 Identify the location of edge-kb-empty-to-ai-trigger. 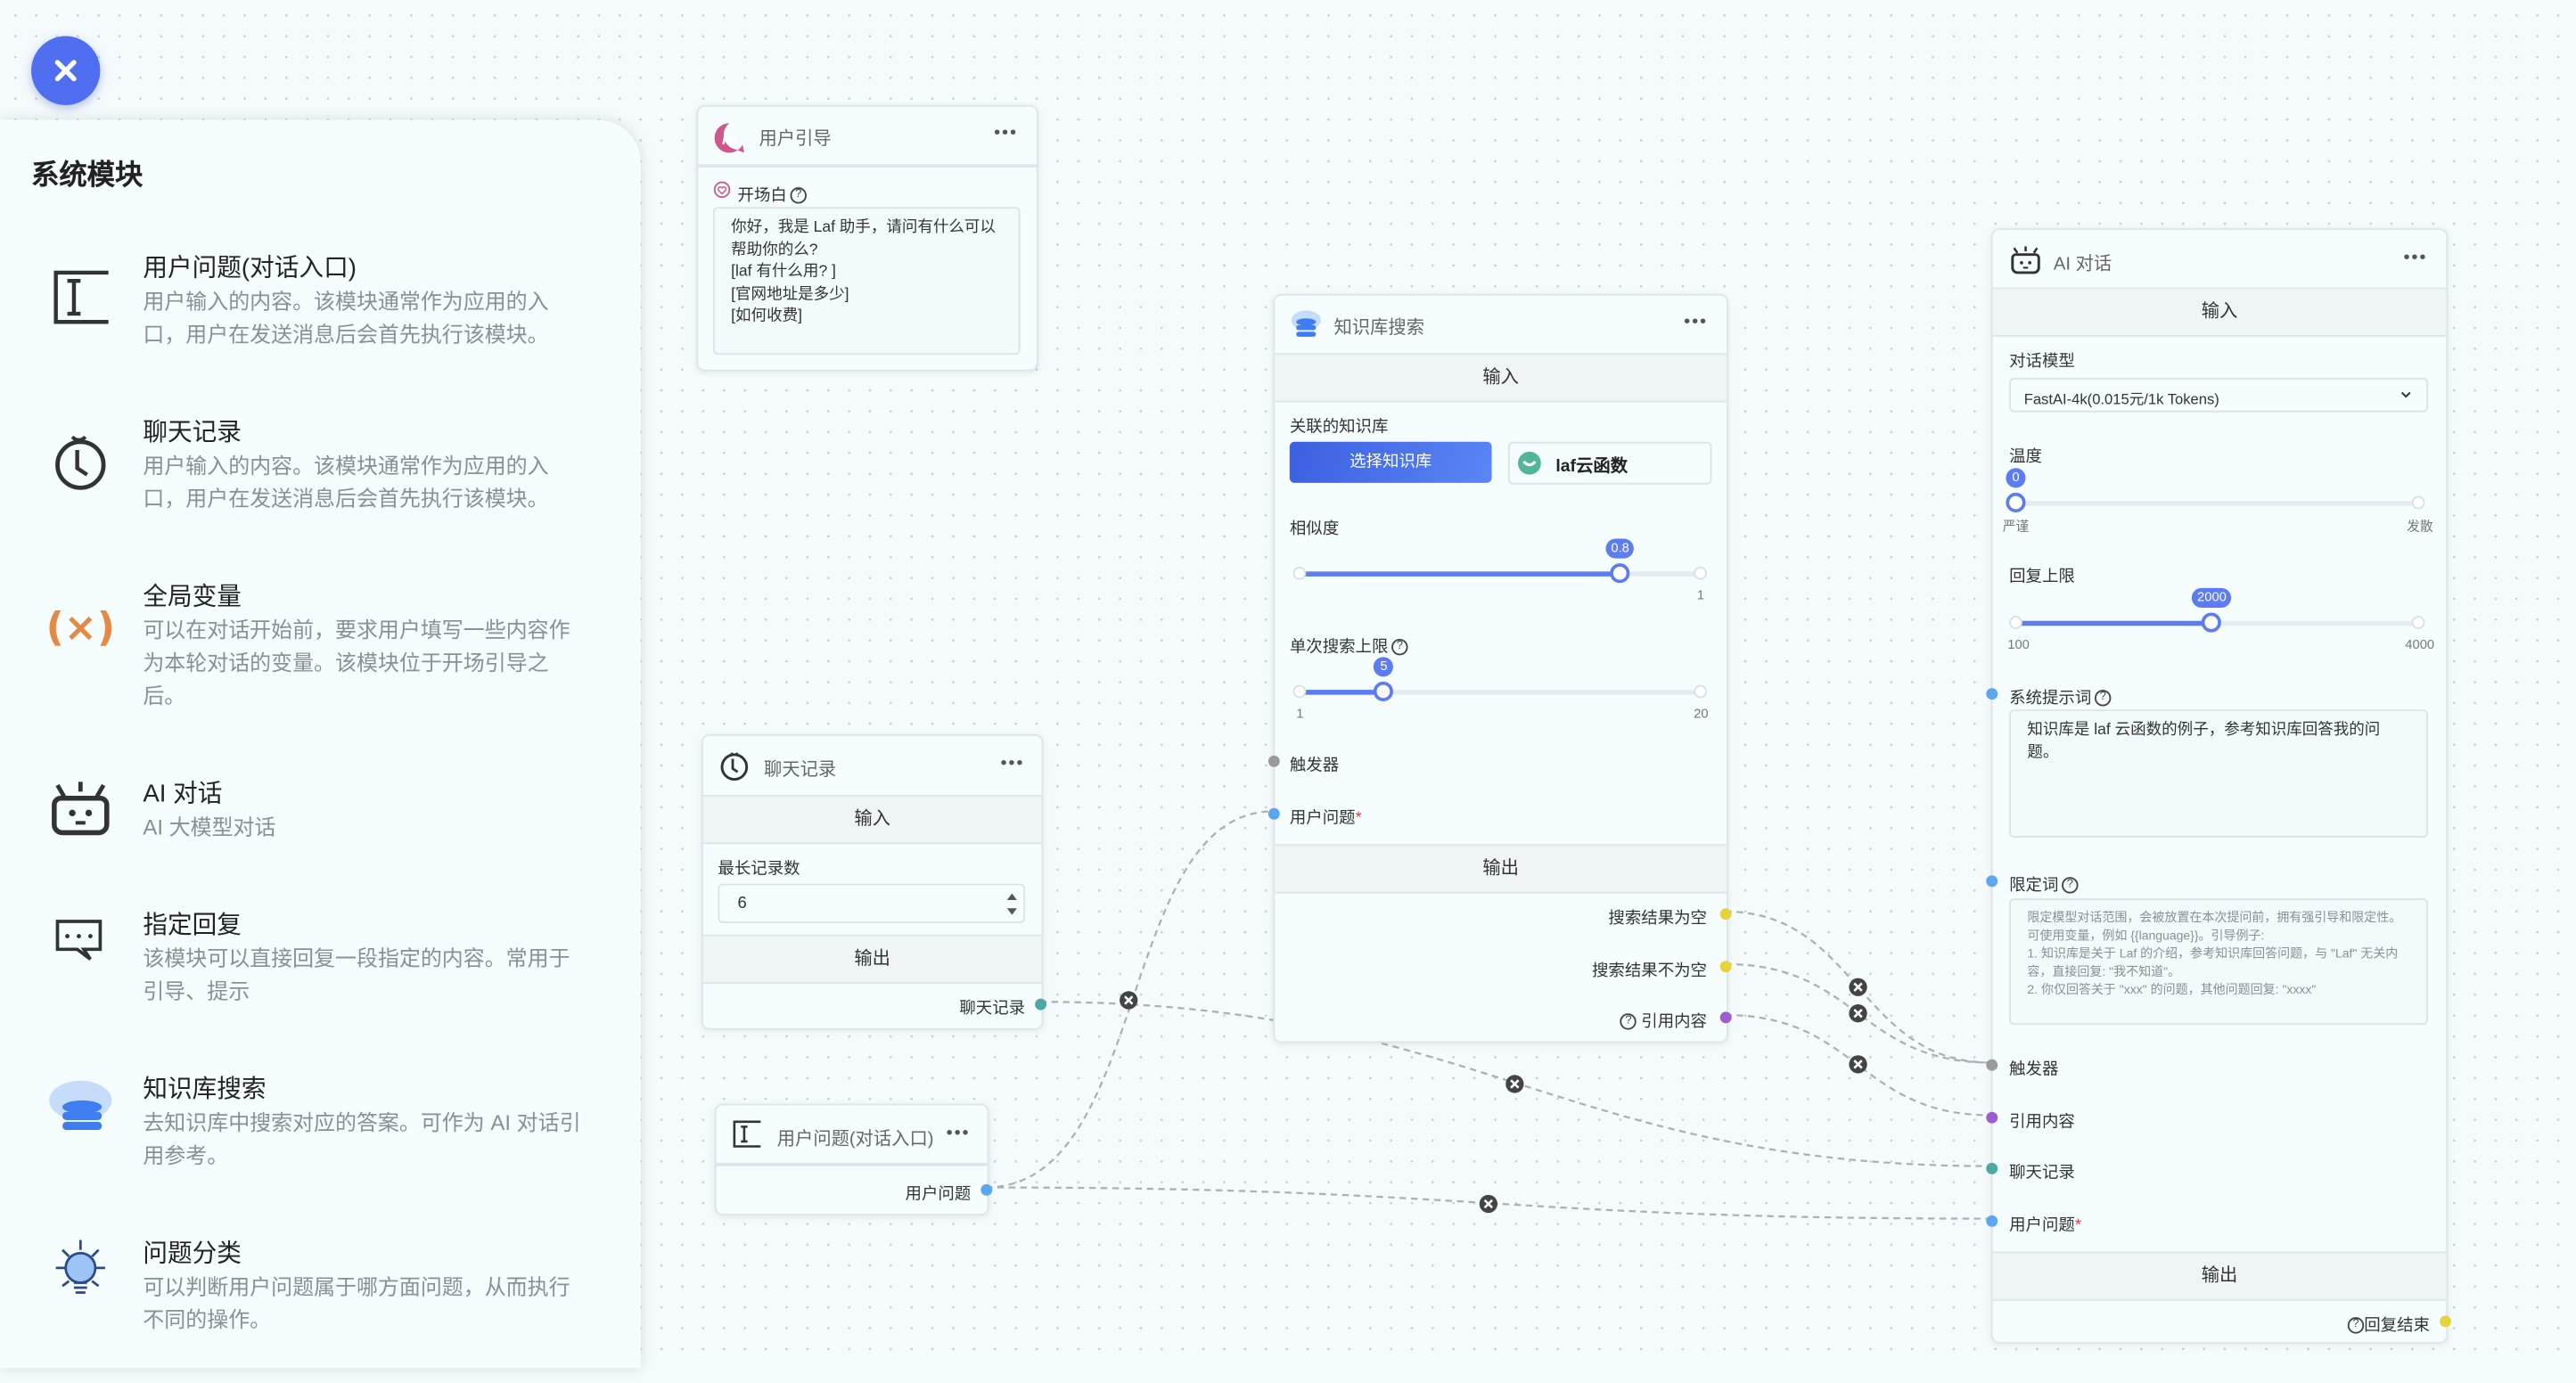
(1858, 987).